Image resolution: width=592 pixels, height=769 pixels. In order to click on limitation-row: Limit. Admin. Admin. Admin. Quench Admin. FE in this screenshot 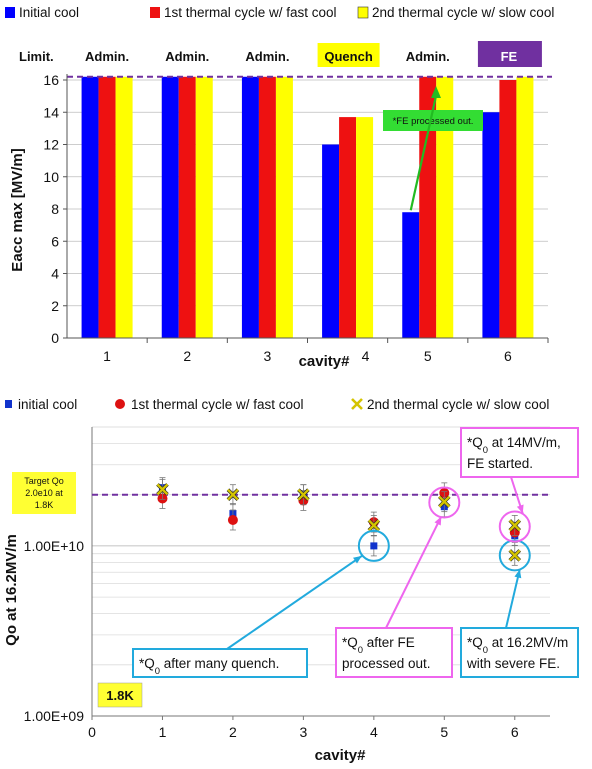, I will do `click(280, 54)`.